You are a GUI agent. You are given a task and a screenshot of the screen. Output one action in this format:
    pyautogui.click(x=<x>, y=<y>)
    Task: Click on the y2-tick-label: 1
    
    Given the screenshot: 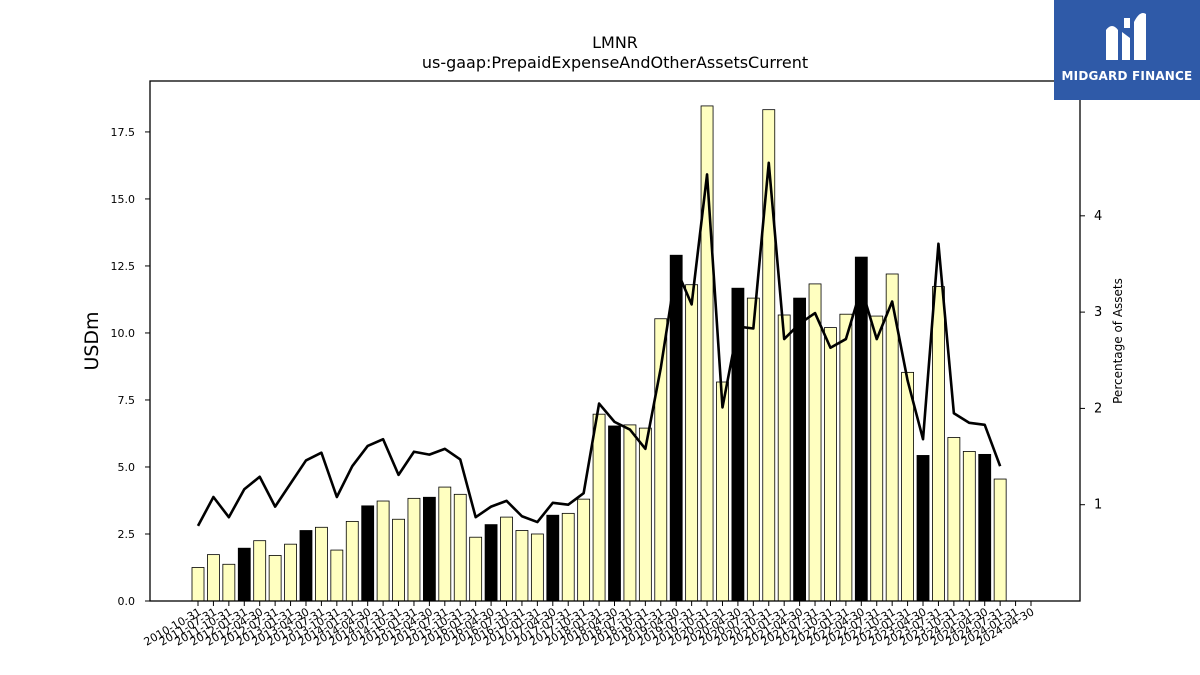 What is the action you would take?
    pyautogui.click(x=1098, y=505)
    